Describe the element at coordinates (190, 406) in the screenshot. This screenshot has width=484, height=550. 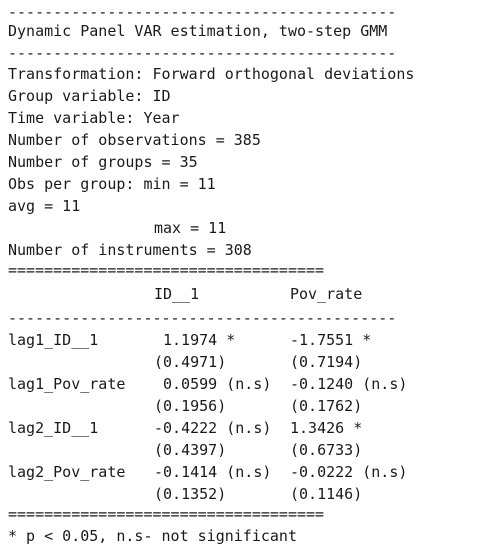
I see `se-cell: (0.1956)` at that location.